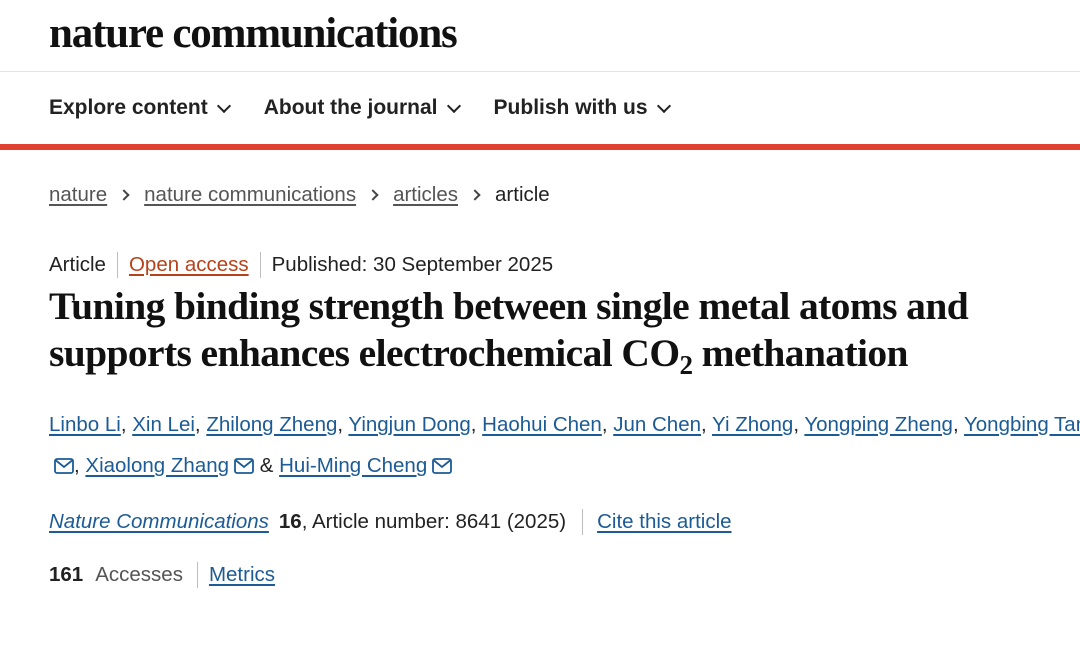  Describe the element at coordinates (353, 465) in the screenshot. I see `author-link: Hui-Ming Cheng` at that location.